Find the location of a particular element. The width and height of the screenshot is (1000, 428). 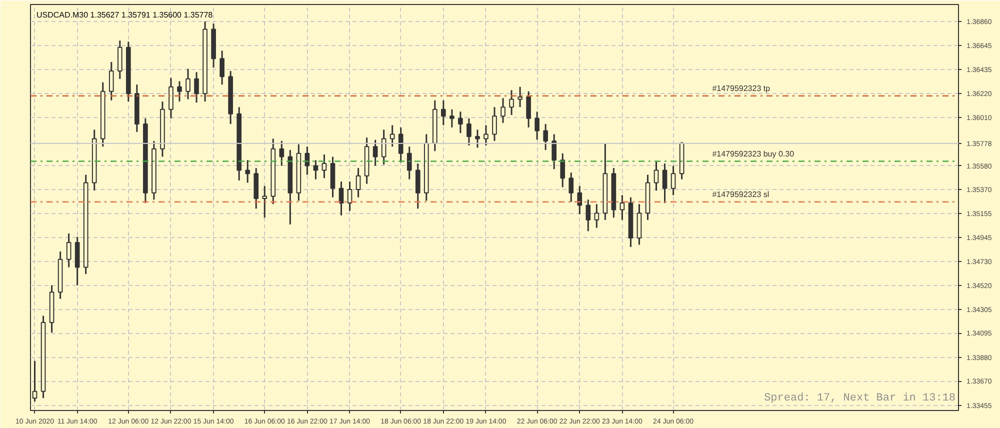

ref-line-label: #1479592323 sl is located at coordinates (741, 194).